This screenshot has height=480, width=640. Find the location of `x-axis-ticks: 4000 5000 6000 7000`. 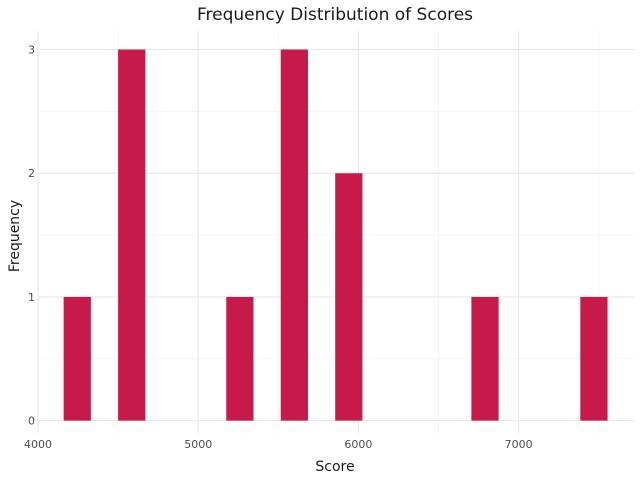

x-axis-ticks: 4000 5000 6000 7000 is located at coordinates (278, 444).